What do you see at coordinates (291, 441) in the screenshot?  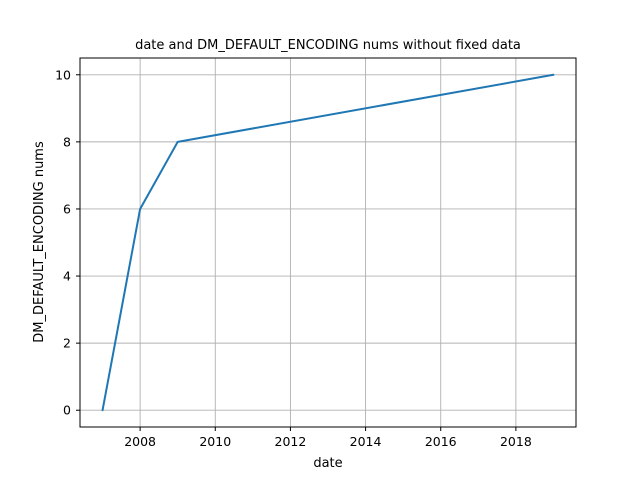 I see `x-tick-label: 2012` at bounding box center [291, 441].